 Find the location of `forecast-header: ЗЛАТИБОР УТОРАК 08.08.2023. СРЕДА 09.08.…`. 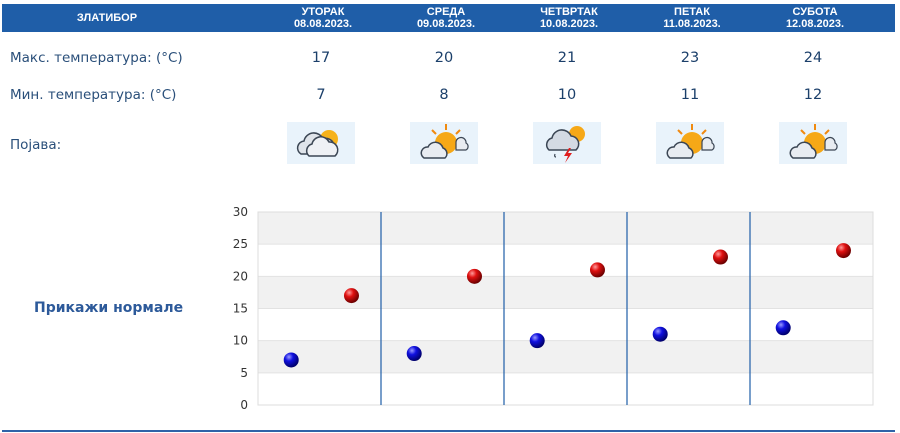

forecast-header: ЗЛАТИБОР УТОРАК 08.08.2023. СРЕДА 09.08.… is located at coordinates (448, 18).